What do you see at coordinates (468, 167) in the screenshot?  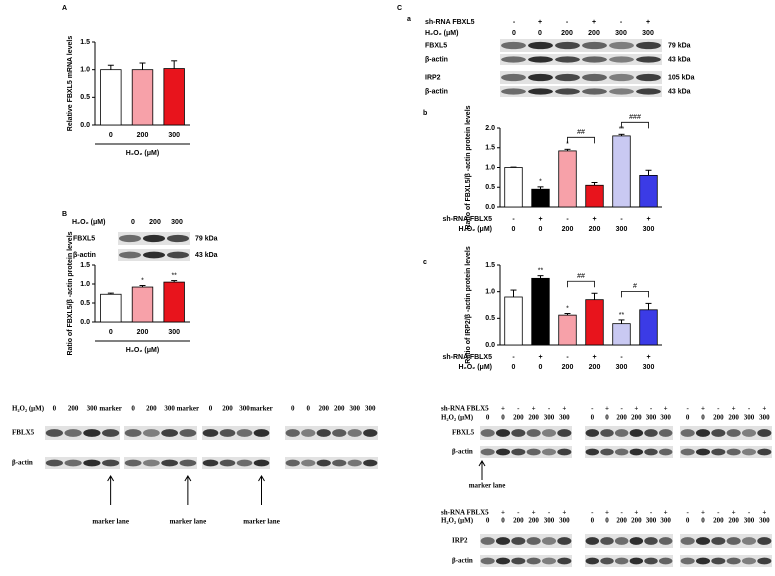 I see `y-axis-label: Ratio of FBXL5/β -actin protein levels` at bounding box center [468, 167].